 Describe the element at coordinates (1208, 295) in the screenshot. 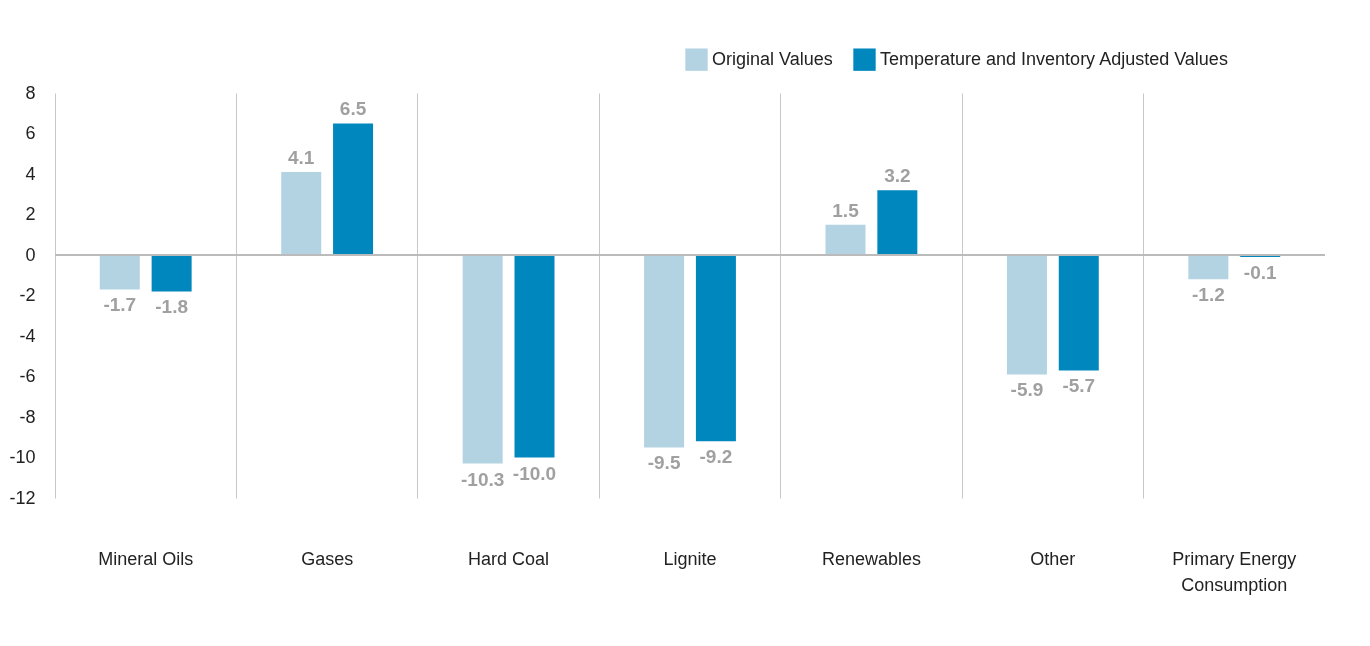

I see `data-label: -1.2` at that location.